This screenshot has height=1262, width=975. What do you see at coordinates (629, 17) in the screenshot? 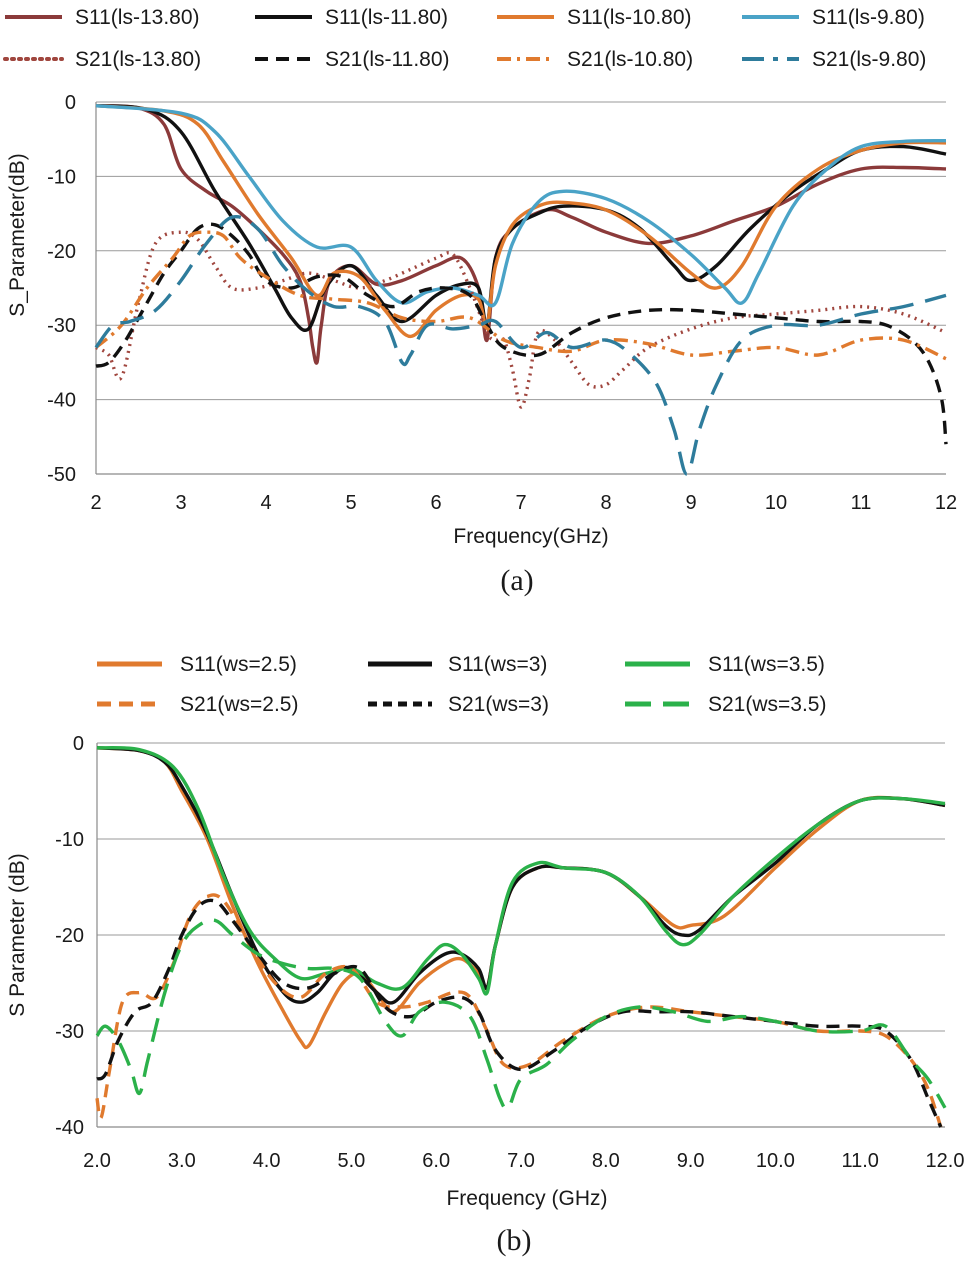
I see `legend-label: S11(ls-10.80)` at bounding box center [629, 17].